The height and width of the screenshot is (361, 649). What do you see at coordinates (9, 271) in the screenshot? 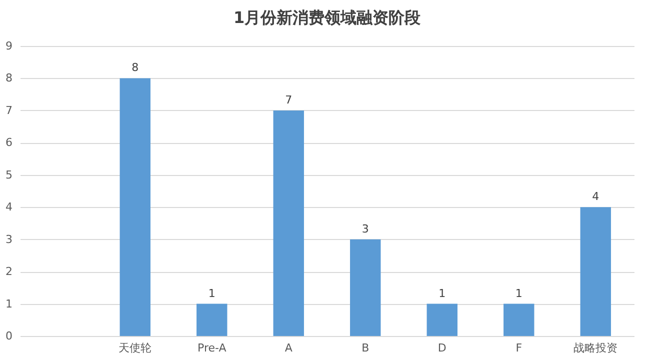
I see `y-tick-label: 2` at bounding box center [9, 271].